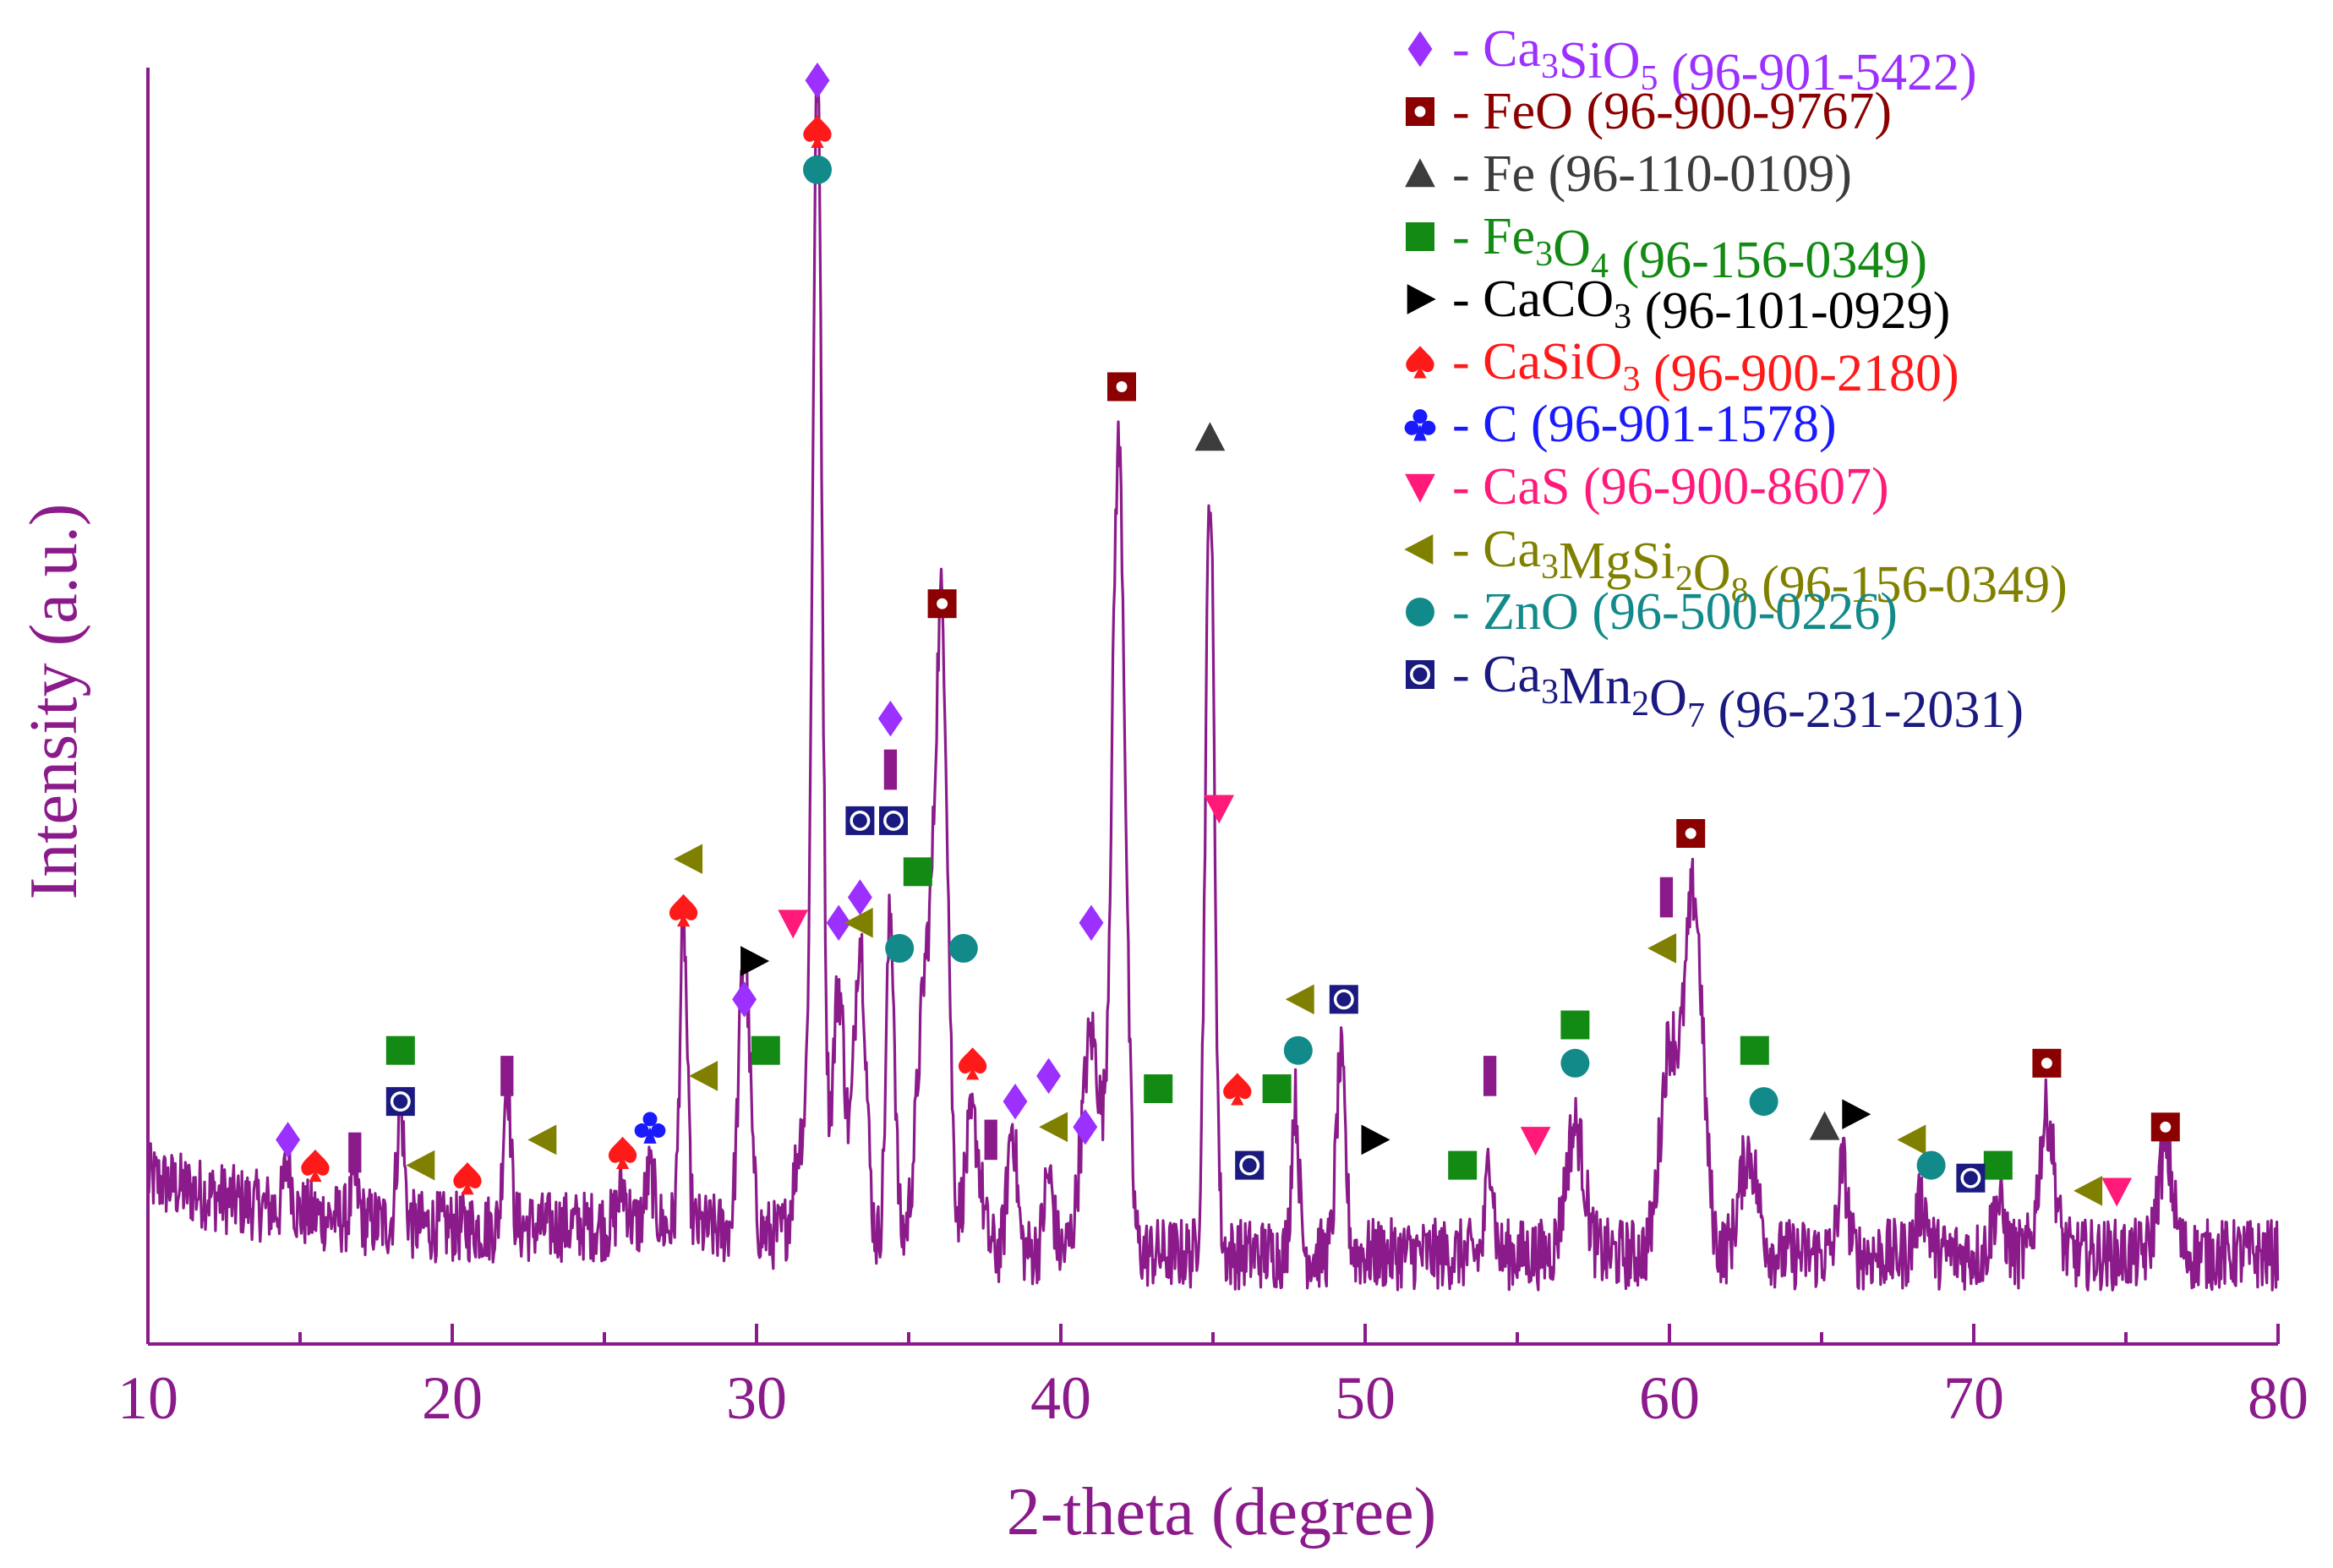 Image resolution: width=2333 pixels, height=1568 pixels. Describe the element at coordinates (1552, 362) in the screenshot. I see `legend-base: CaSiO` at that location.